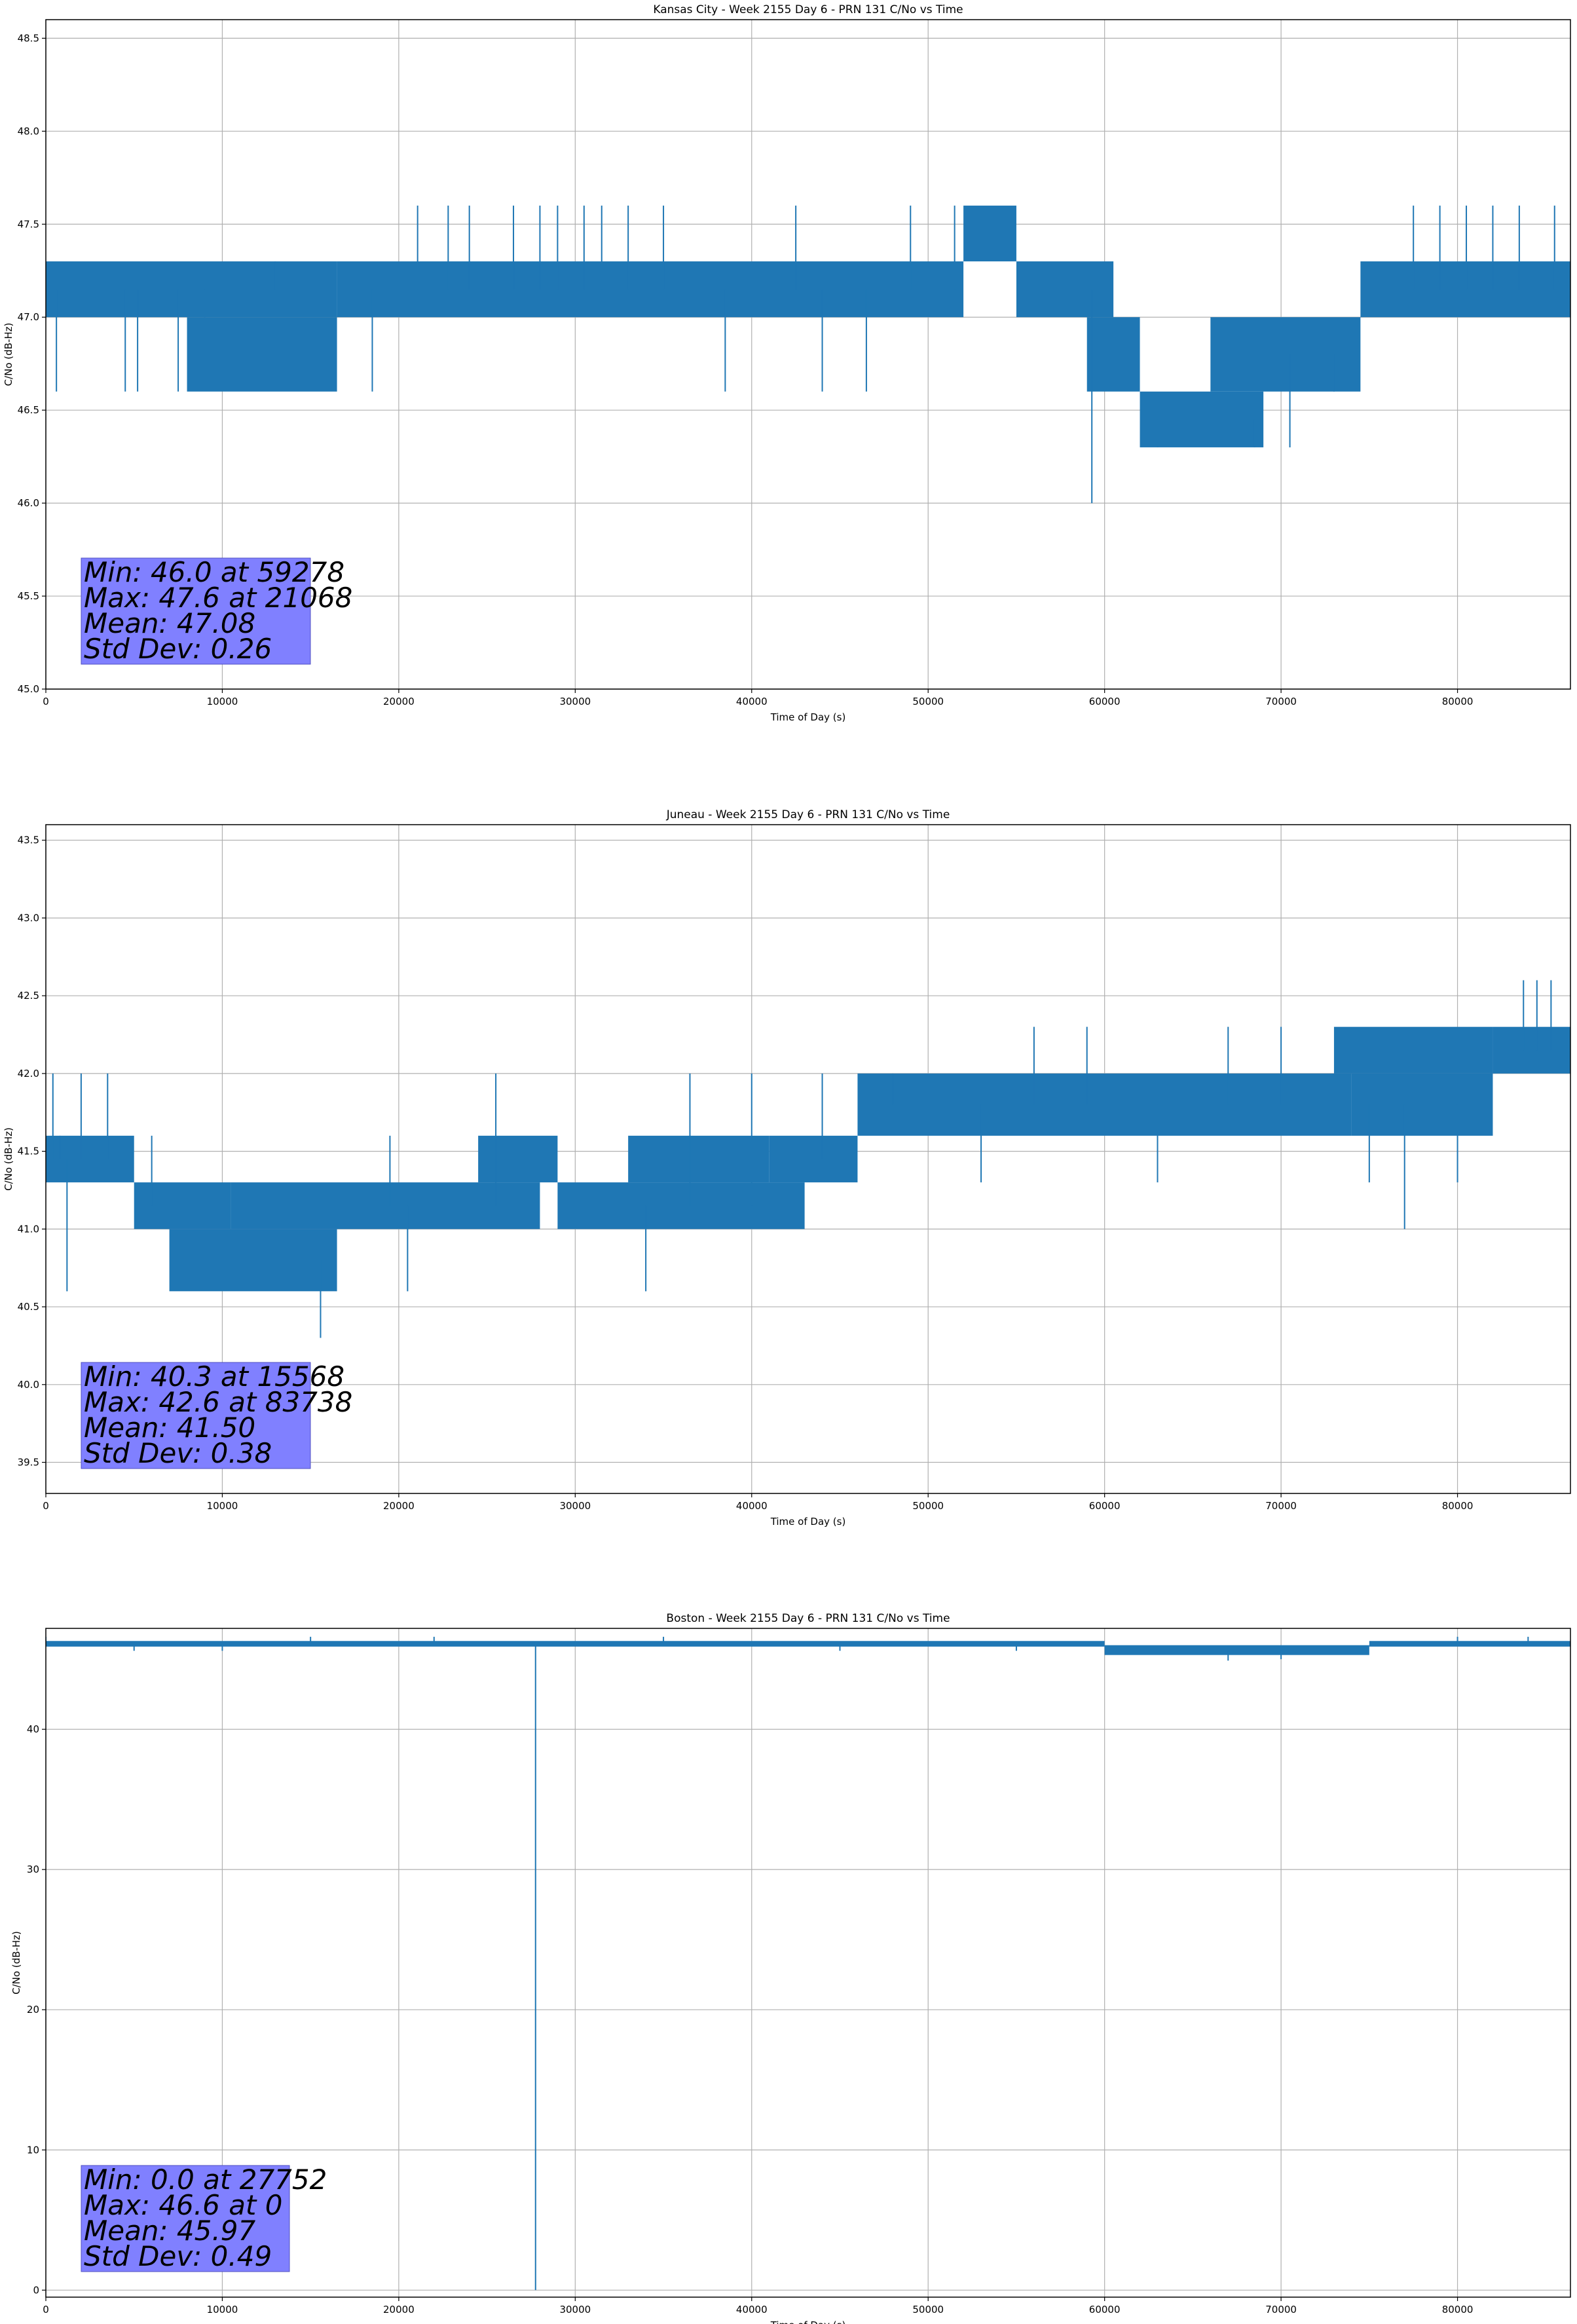 This screenshot has width=1577, height=2324. I want to click on stats-line: Mean: 47.08, so click(169, 623).